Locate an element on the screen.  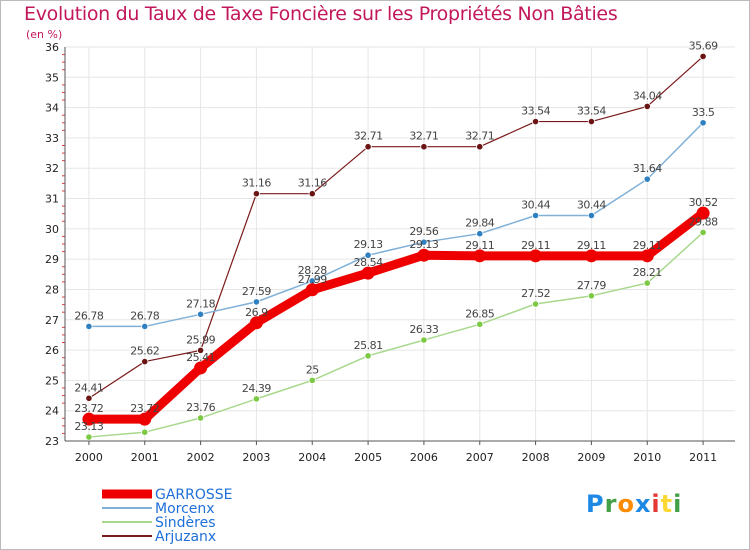
x-tick-label: 2004 is located at coordinates (312, 457).